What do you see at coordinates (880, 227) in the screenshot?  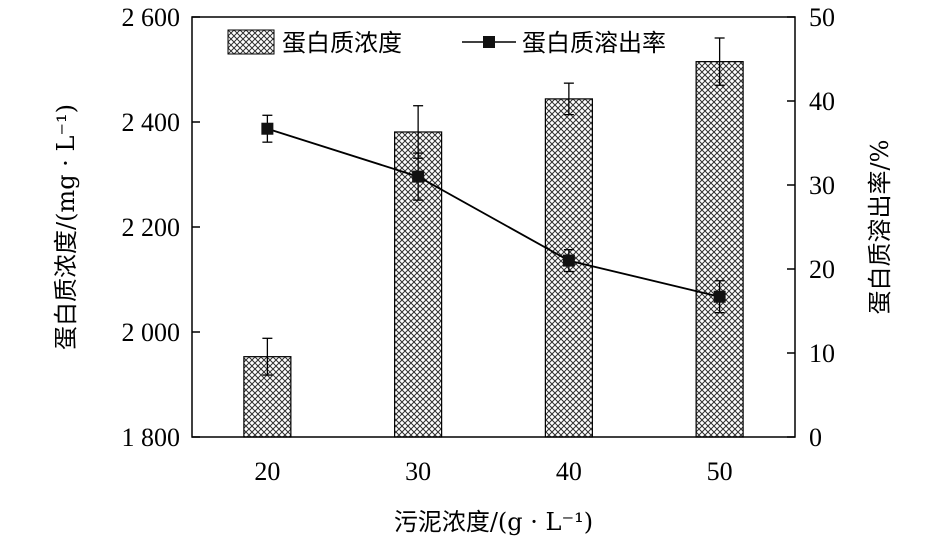 I see `y-axis-right-label: 蛋白质溶出率/%` at bounding box center [880, 227].